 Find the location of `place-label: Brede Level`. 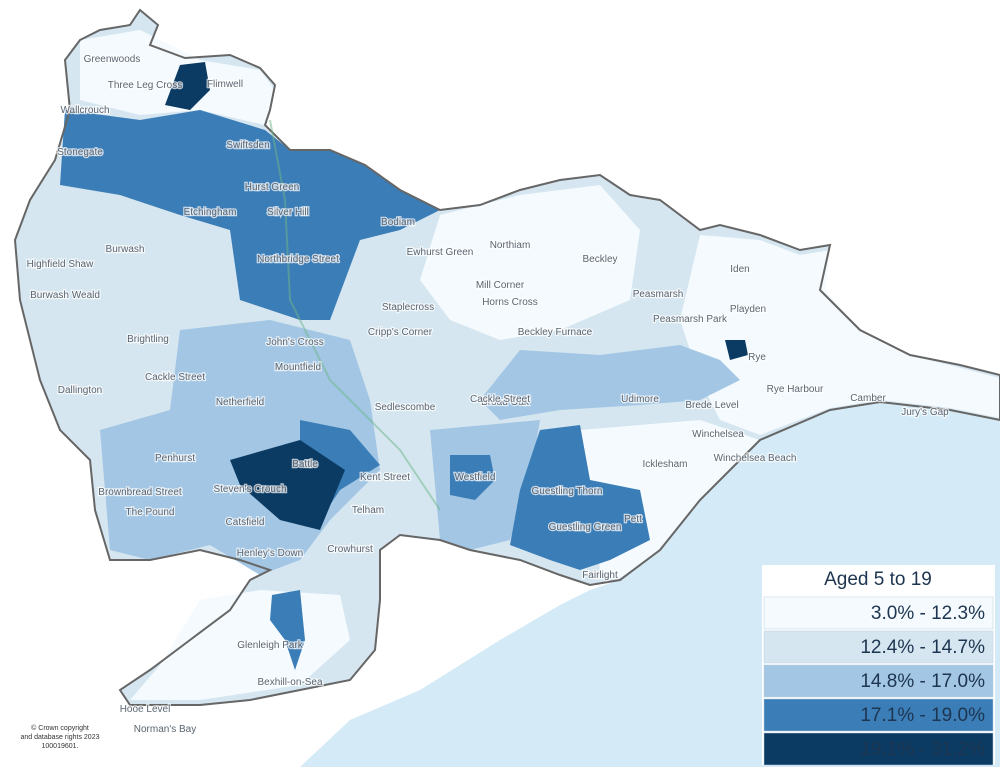

place-label: Brede Level is located at coordinates (711, 405).